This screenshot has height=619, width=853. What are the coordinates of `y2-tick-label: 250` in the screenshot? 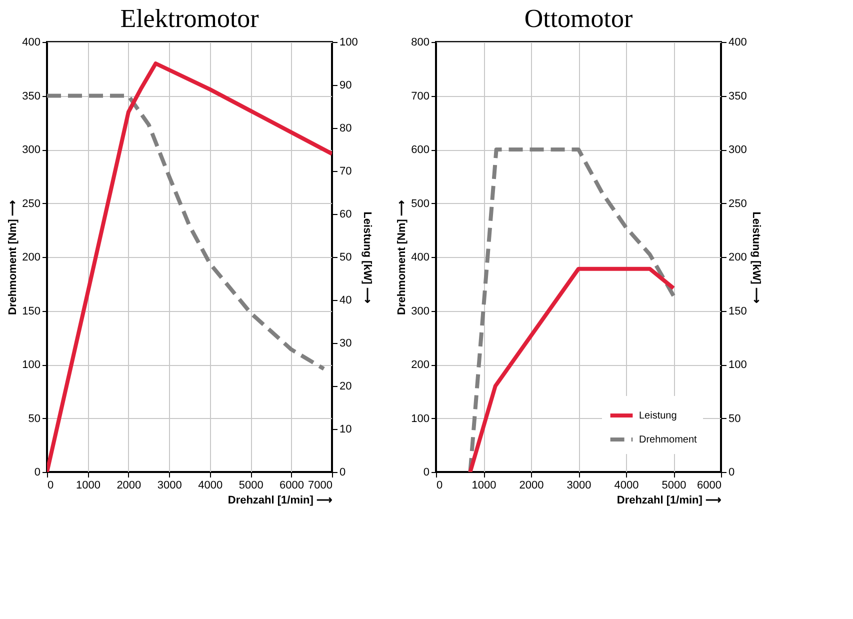 It's located at (737, 204).